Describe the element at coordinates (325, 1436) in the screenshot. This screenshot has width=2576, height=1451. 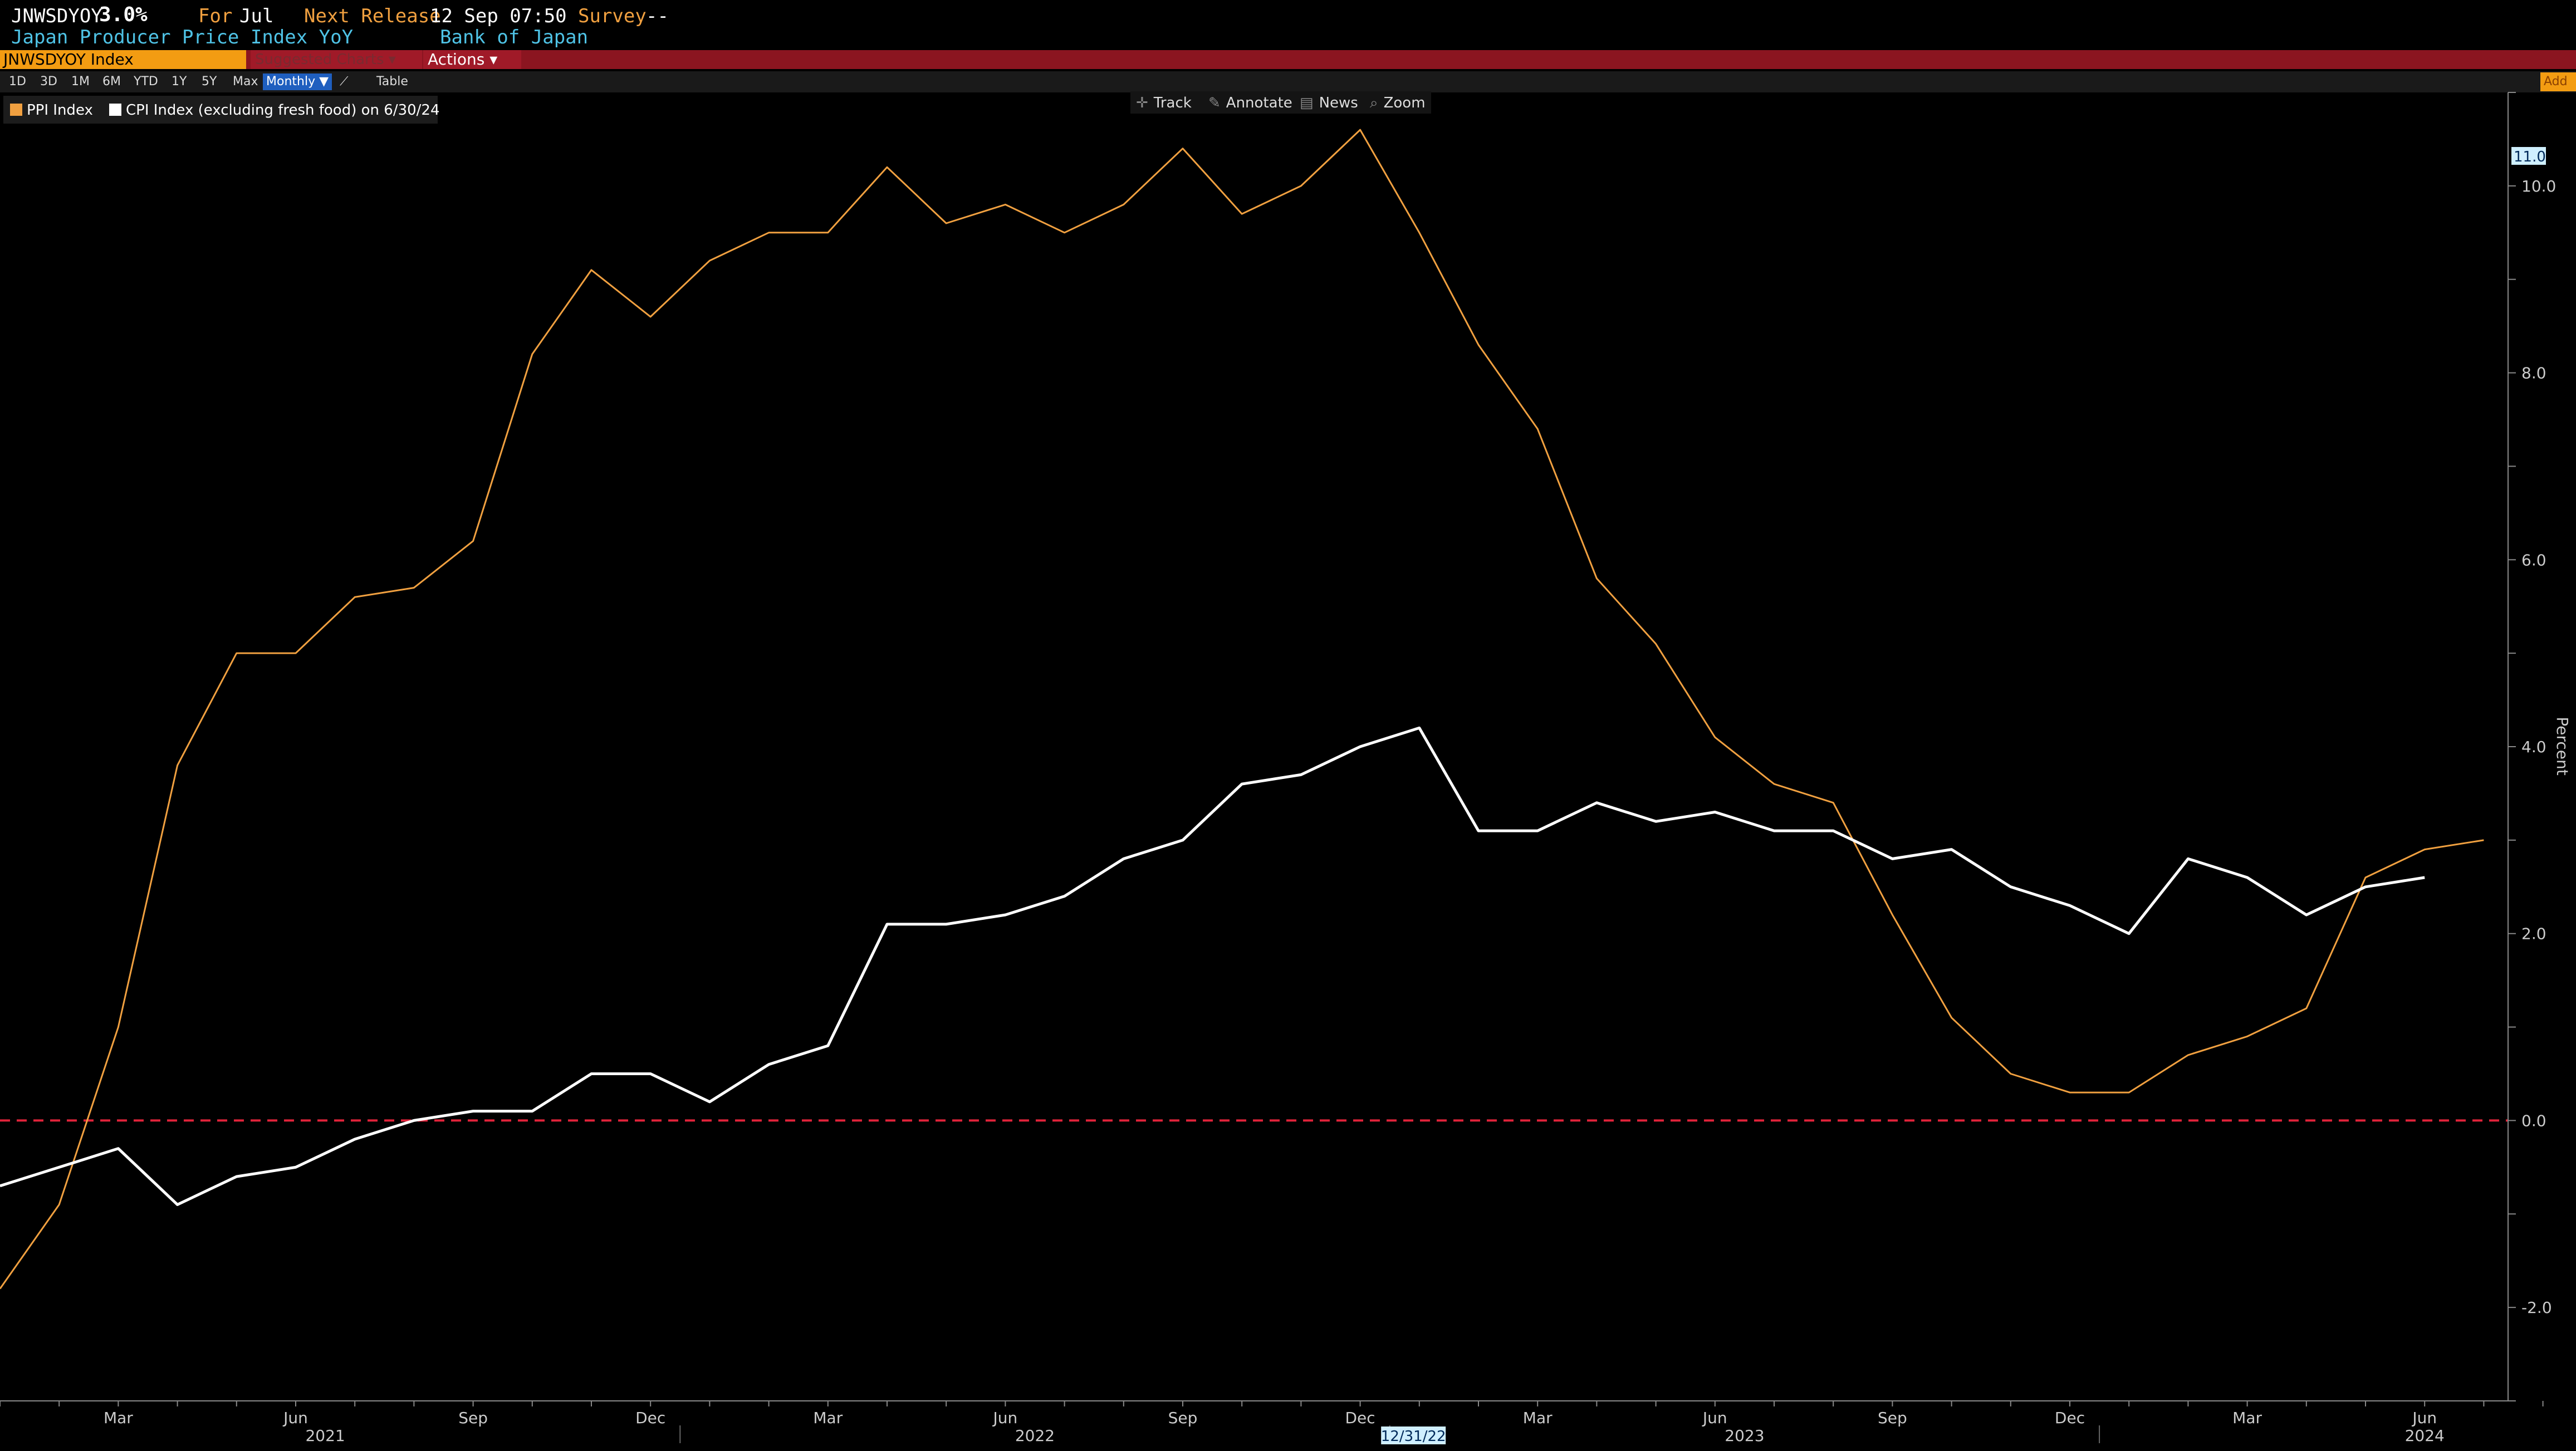
I see `x-year-label: 2021` at that location.